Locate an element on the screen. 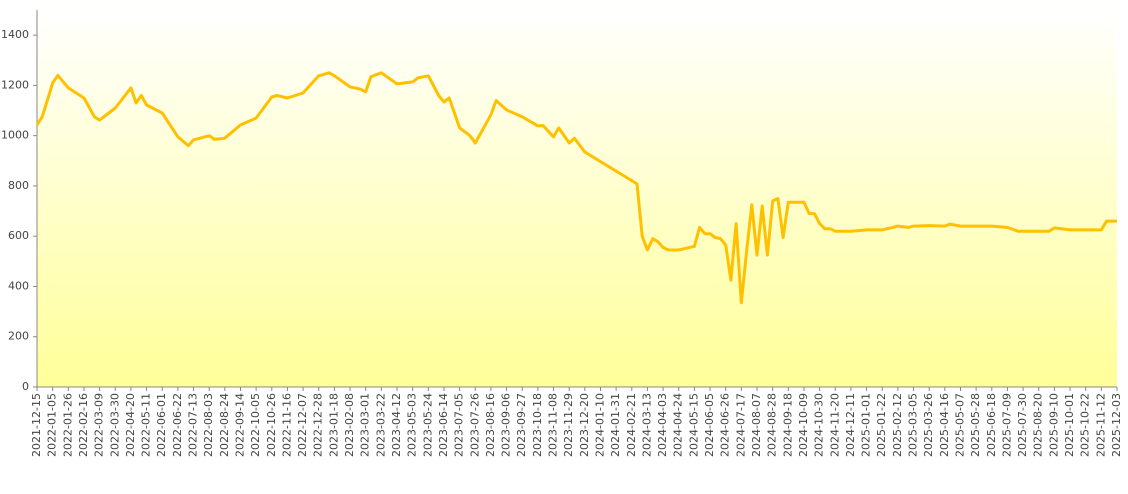  x-tick-label: 2025-03-05 is located at coordinates (913, 425).